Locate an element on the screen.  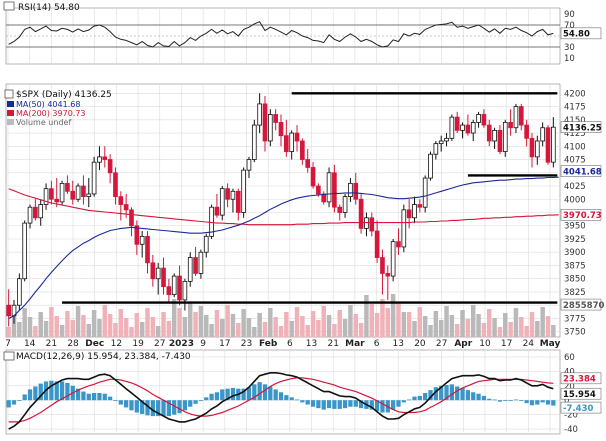
price-tick-label: 4100 is located at coordinates (575, 147).